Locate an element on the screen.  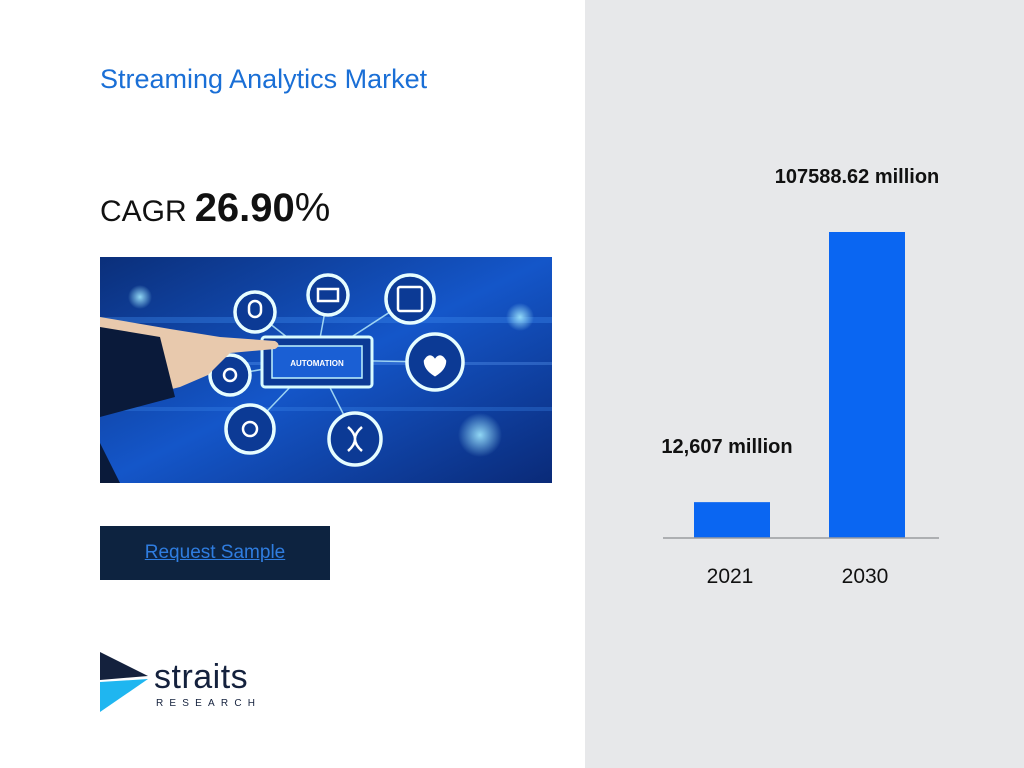
request-sample-button: Request Sample is located at coordinates (215, 553).